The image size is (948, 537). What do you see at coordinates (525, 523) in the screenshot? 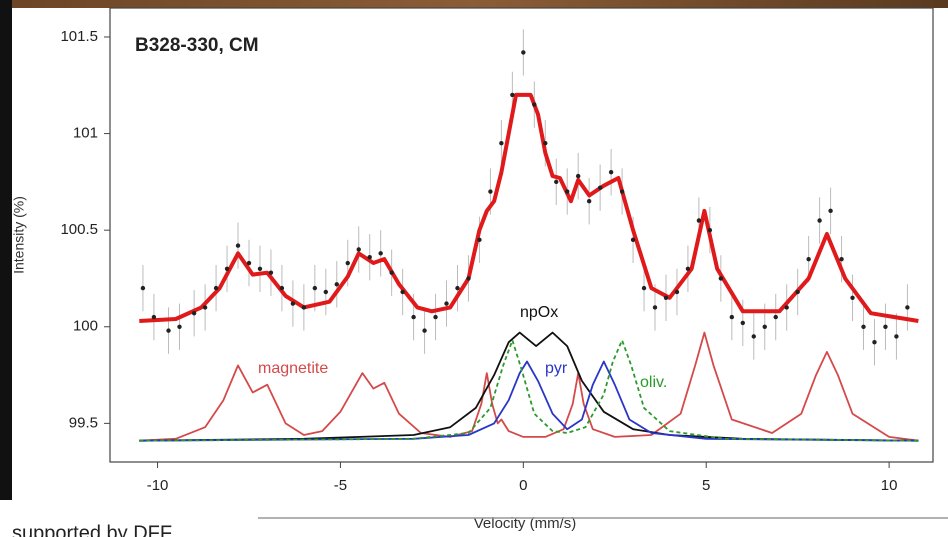
I see `x-axis-label: Velocity (mm/s)` at bounding box center [525, 523].